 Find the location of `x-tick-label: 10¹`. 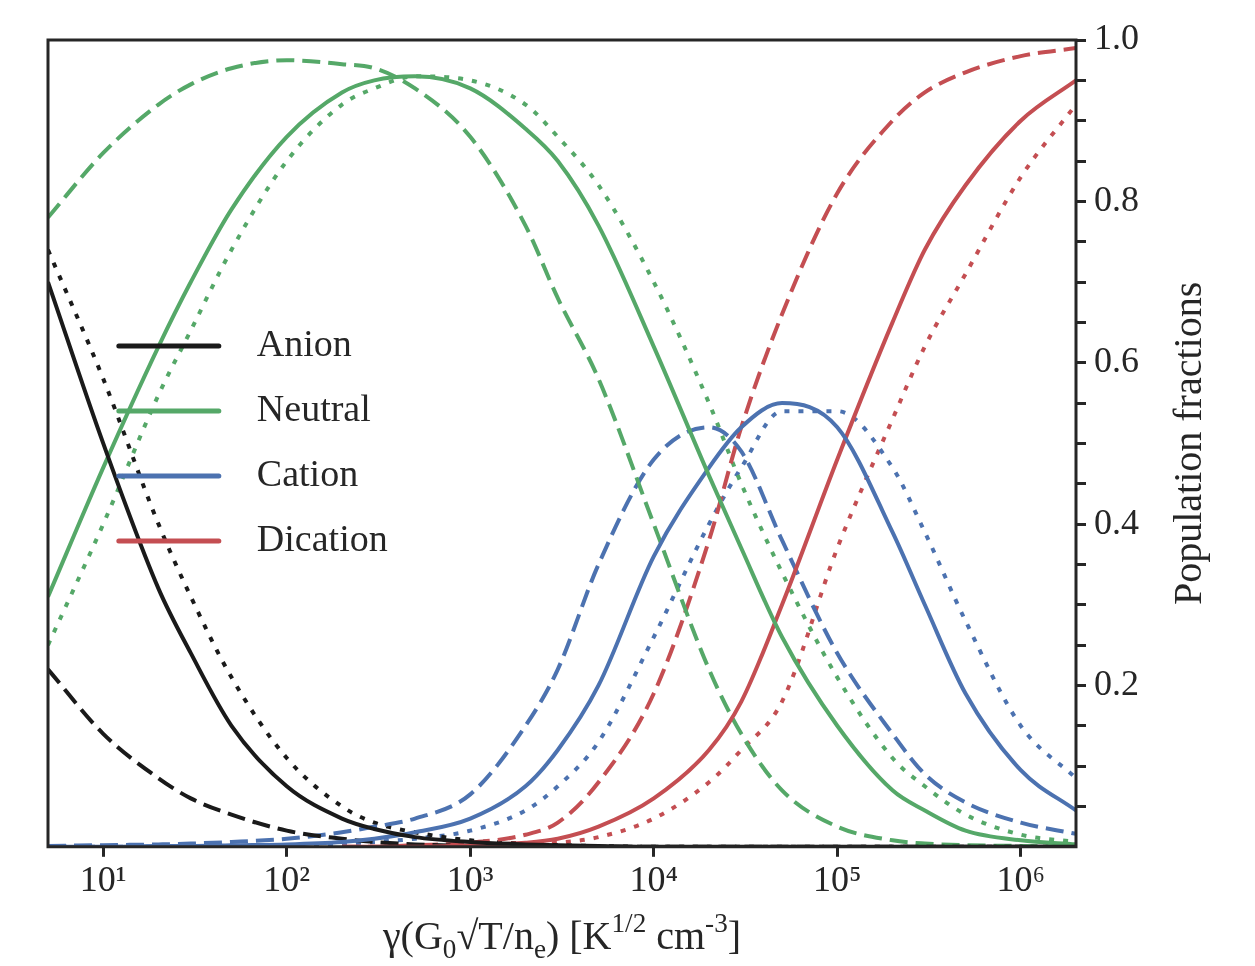

x-tick-label: 10¹ is located at coordinates (103, 878).